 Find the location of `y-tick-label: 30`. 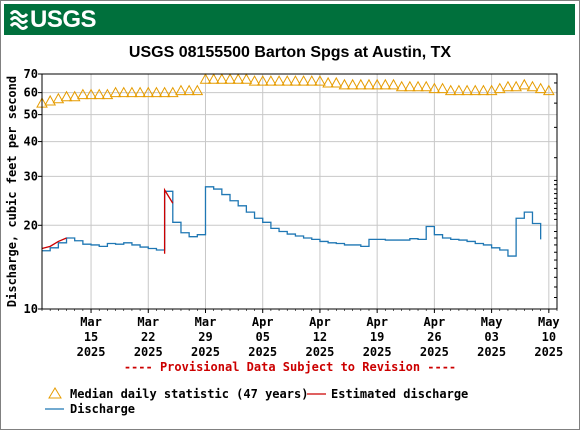

y-tick-label: 30 is located at coordinates (31, 176).